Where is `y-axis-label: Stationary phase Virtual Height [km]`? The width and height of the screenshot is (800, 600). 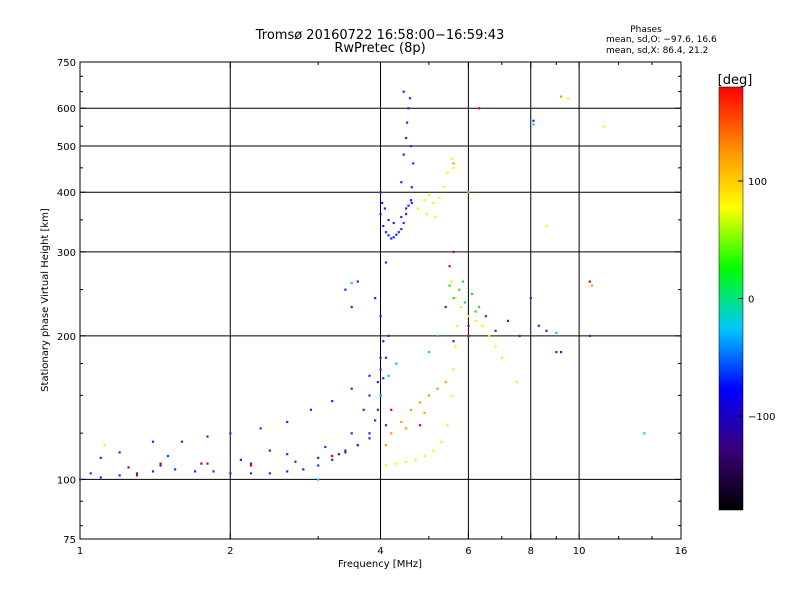
y-axis-label: Stationary phase Virtual Height [km] is located at coordinates (45, 300).